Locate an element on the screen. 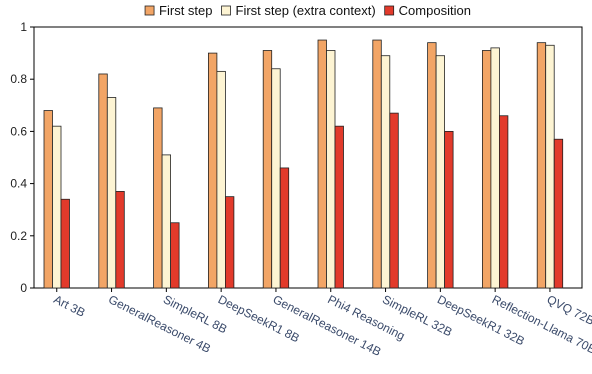  y-tick-label: 0.4 is located at coordinates (18, 184).